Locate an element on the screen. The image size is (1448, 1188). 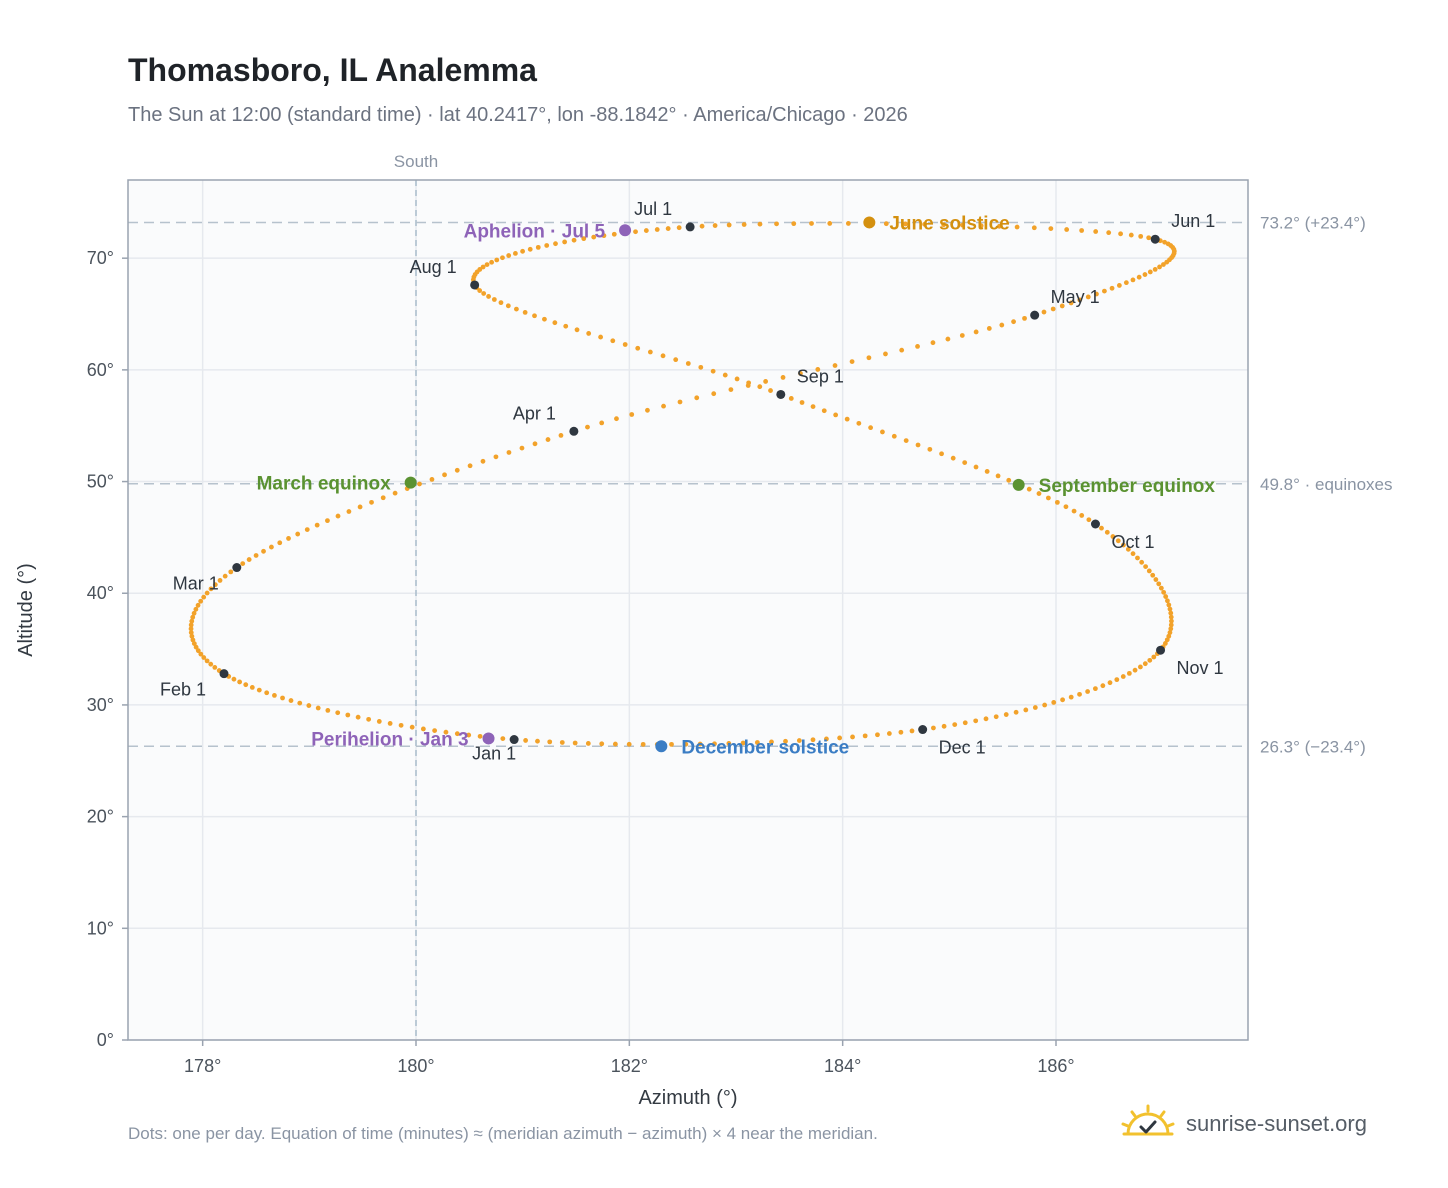
event-marker-label: December solstice is located at coordinates (765, 747).